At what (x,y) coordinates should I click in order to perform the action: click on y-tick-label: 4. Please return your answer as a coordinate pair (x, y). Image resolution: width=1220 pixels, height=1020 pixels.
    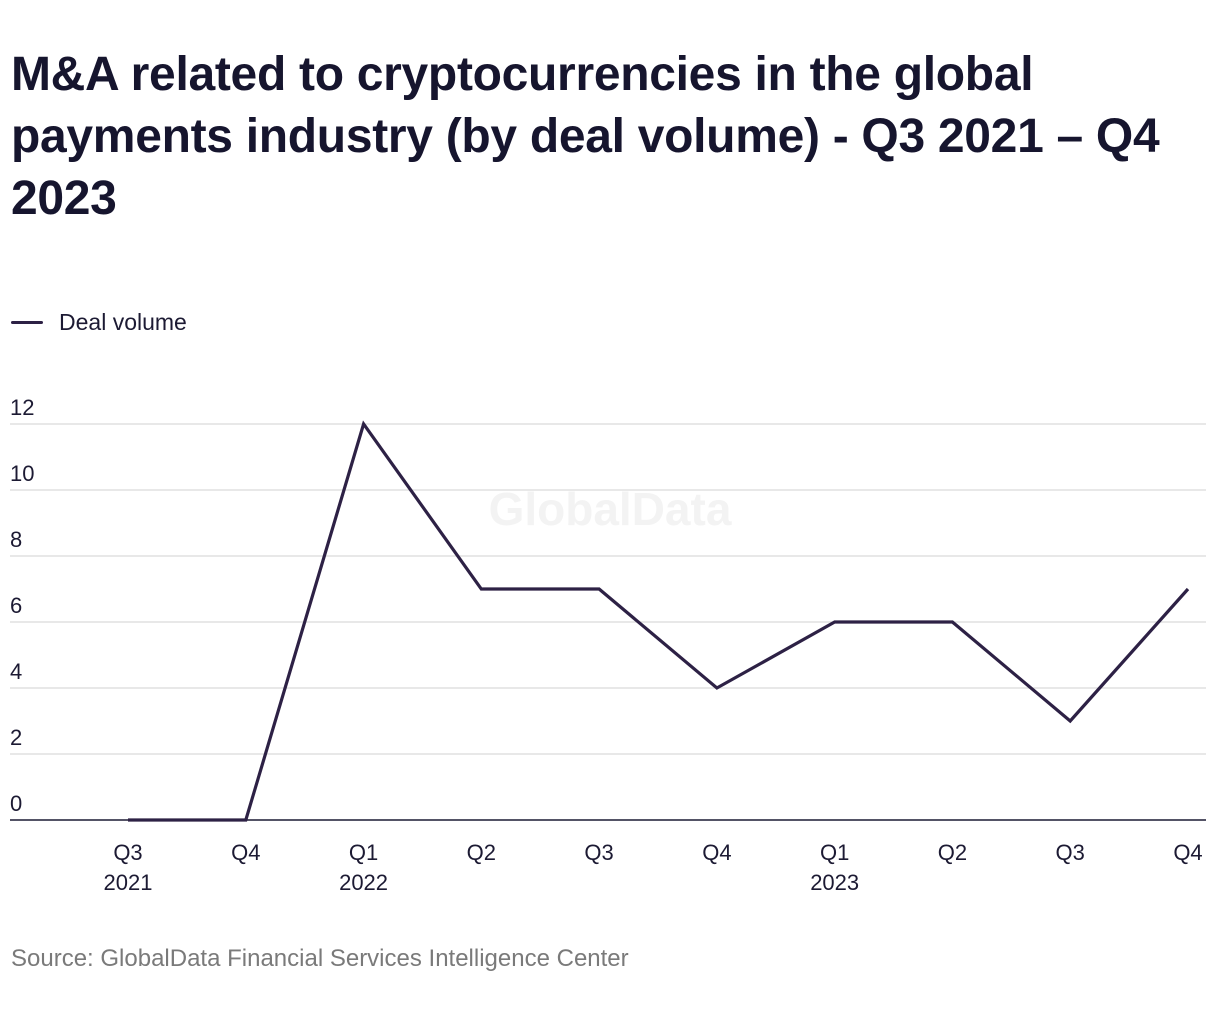
    Looking at the image, I should click on (16, 671).